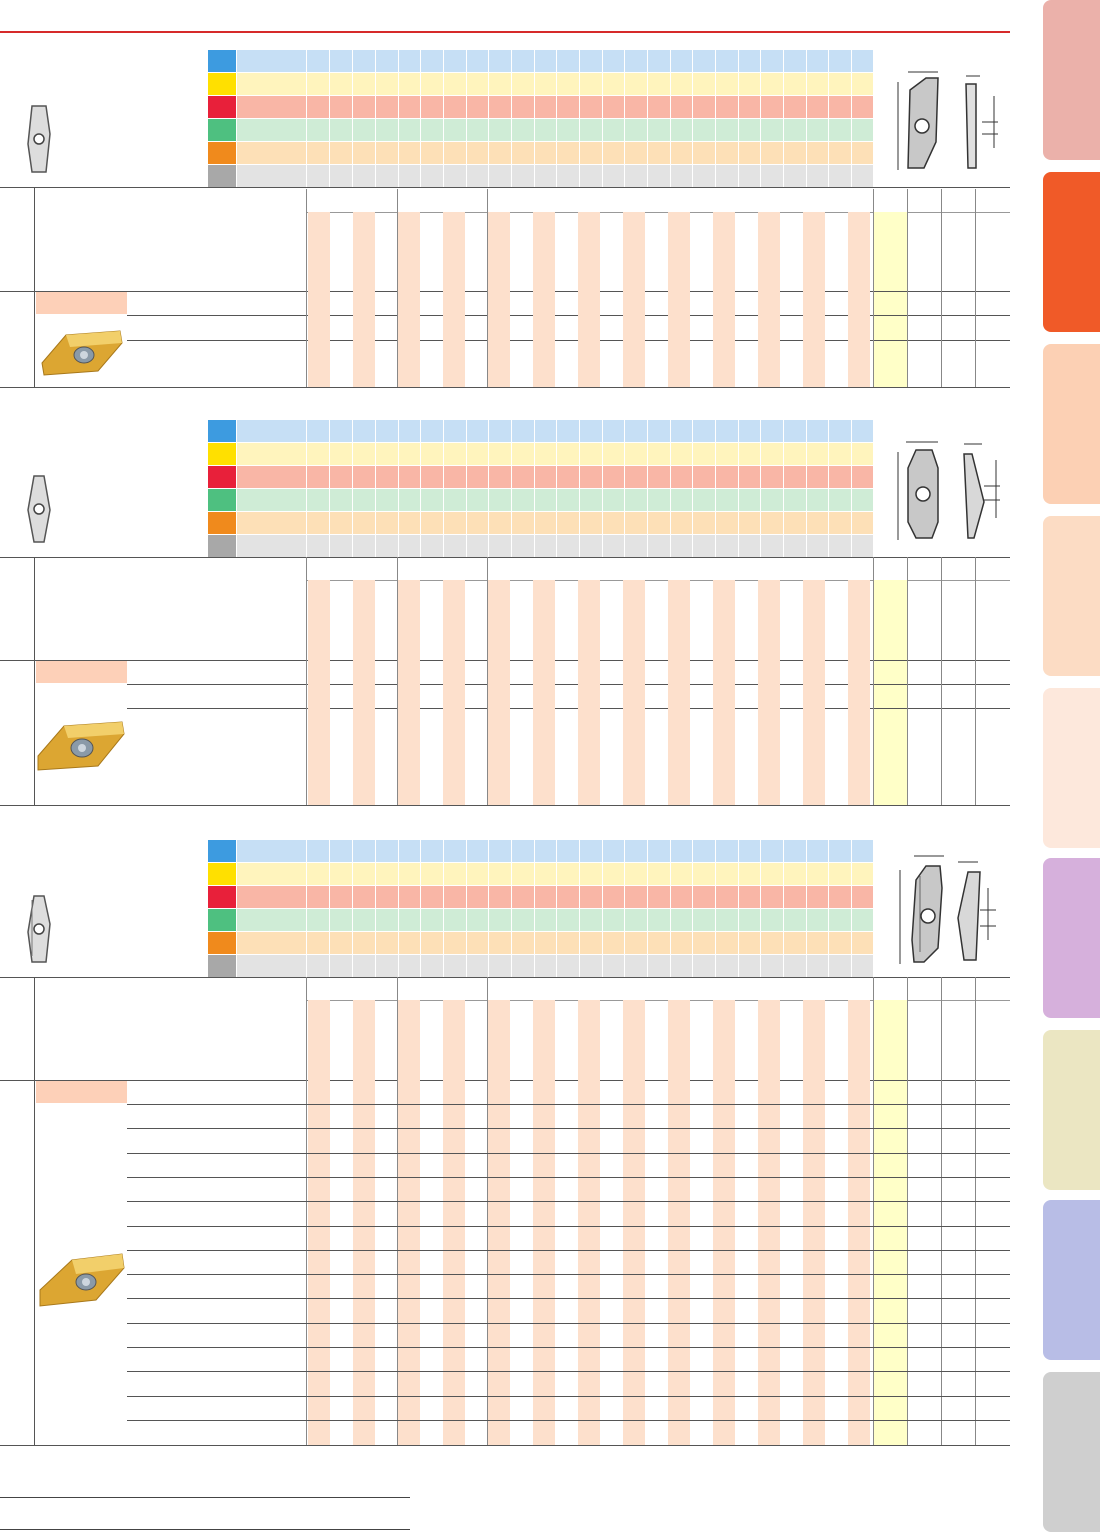 The image size is (1100, 1532). Describe the element at coordinates (82, 353) in the screenshot. I see `insert-photo-icon` at that location.